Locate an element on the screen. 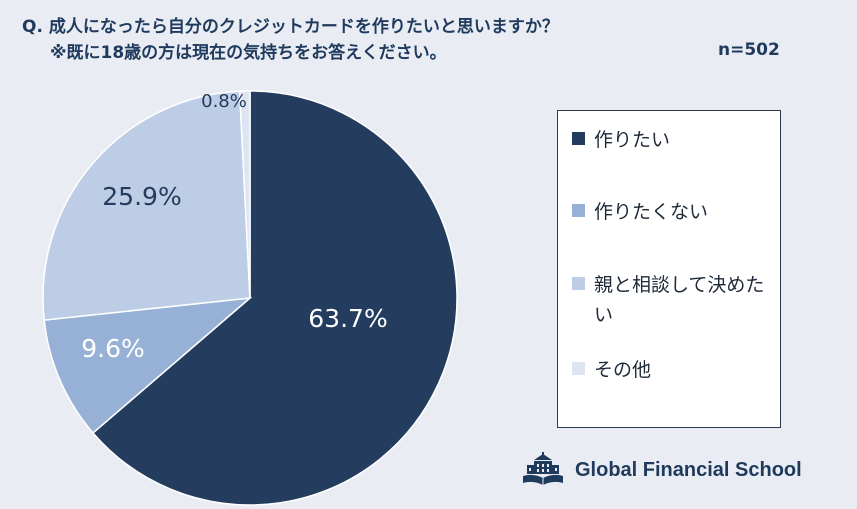  legend-swatch-dont-want is located at coordinates (578, 211).